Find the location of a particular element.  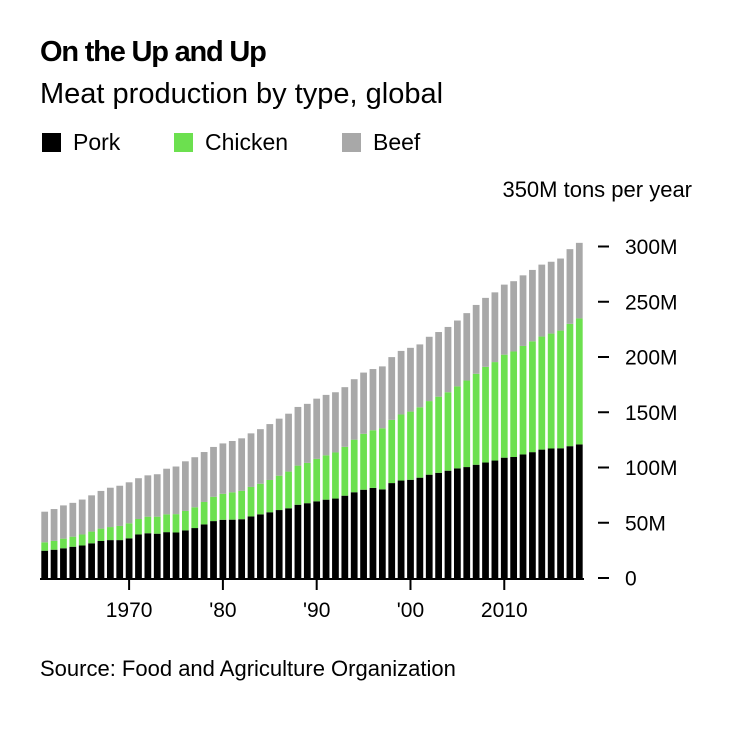

bar-beef-1988 is located at coordinates (298, 436).